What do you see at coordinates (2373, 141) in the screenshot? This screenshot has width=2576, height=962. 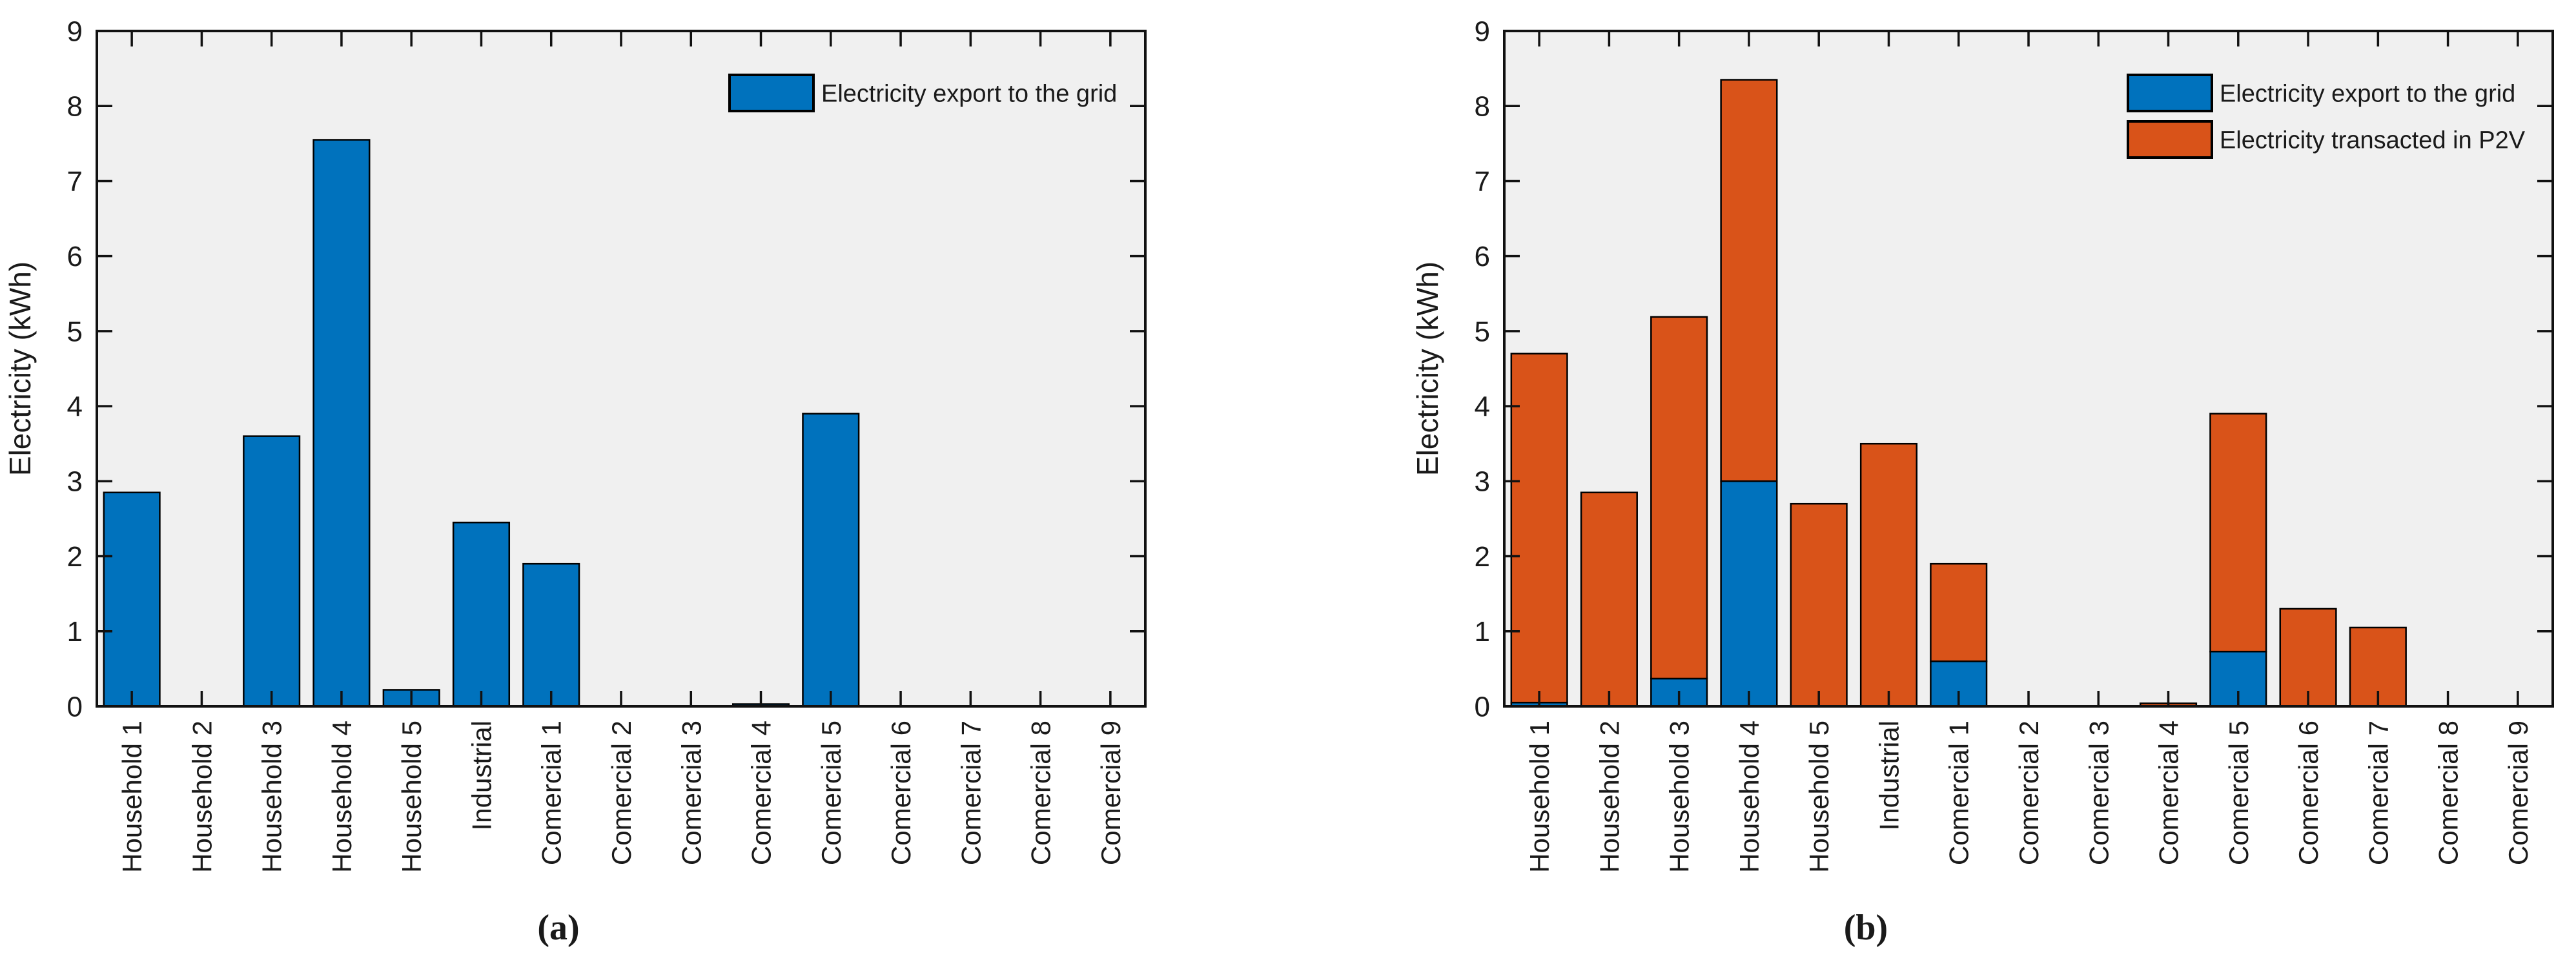 I see `legend-label-p2v: Electricity transacted in P2V` at bounding box center [2373, 141].